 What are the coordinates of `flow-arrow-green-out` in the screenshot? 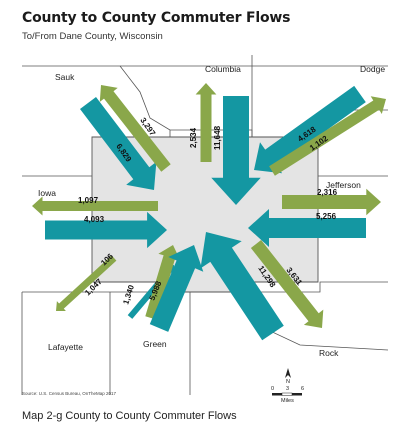 It's located at (163, 282).